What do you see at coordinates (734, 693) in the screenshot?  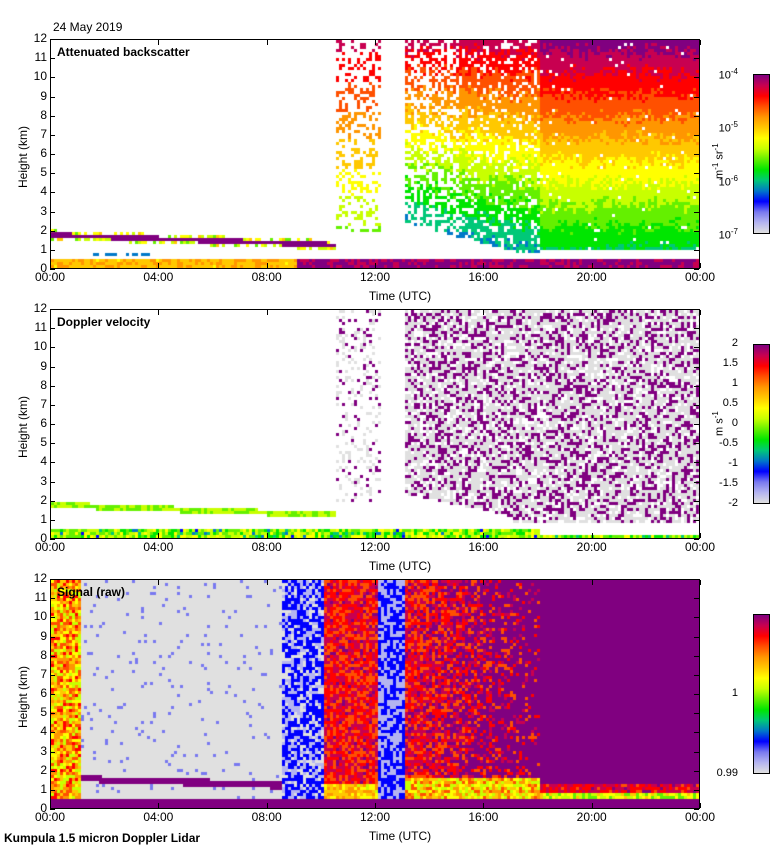 I see `colorbar-tick-label: 1` at bounding box center [734, 693].